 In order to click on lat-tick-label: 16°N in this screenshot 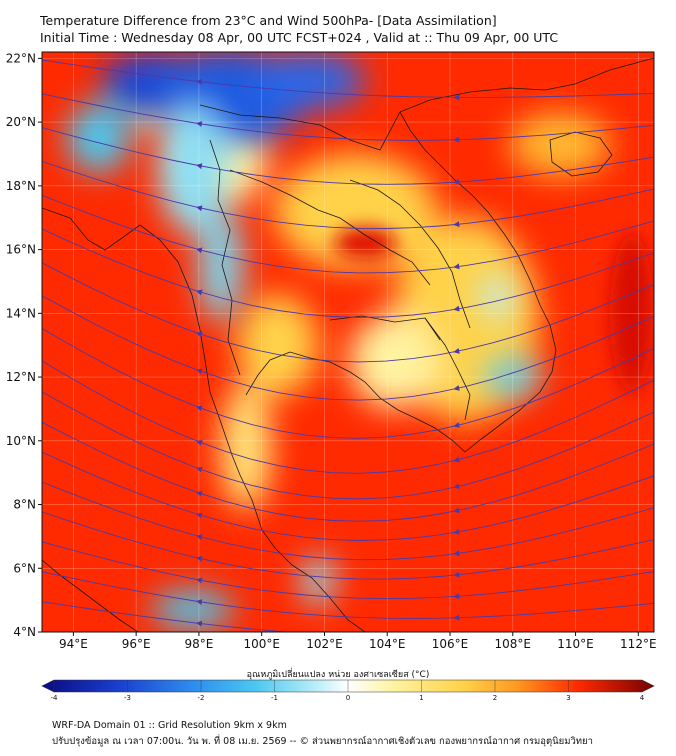, I will do `click(21, 250)`.